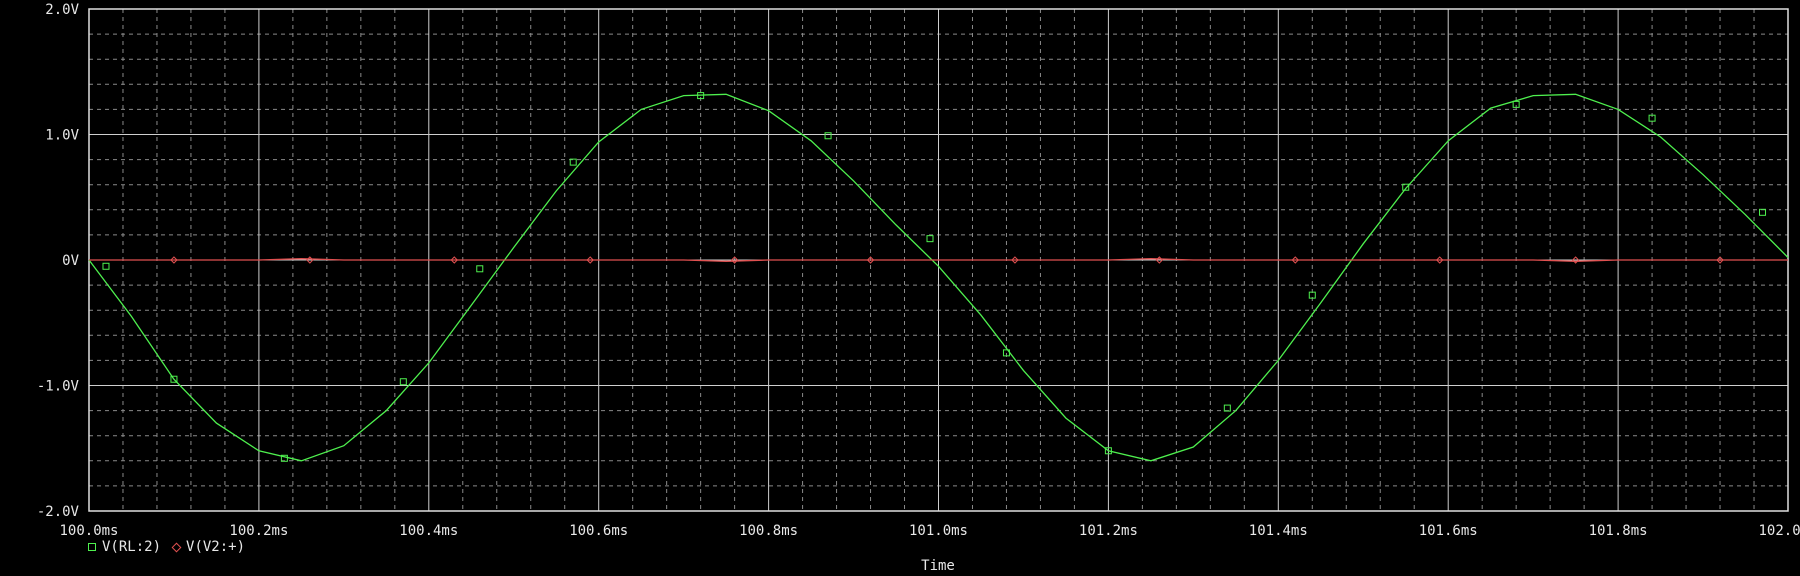 The width and height of the screenshot is (1800, 576). Describe the element at coordinates (58, 512) in the screenshot. I see `y-tick-label: -2.0V` at that location.